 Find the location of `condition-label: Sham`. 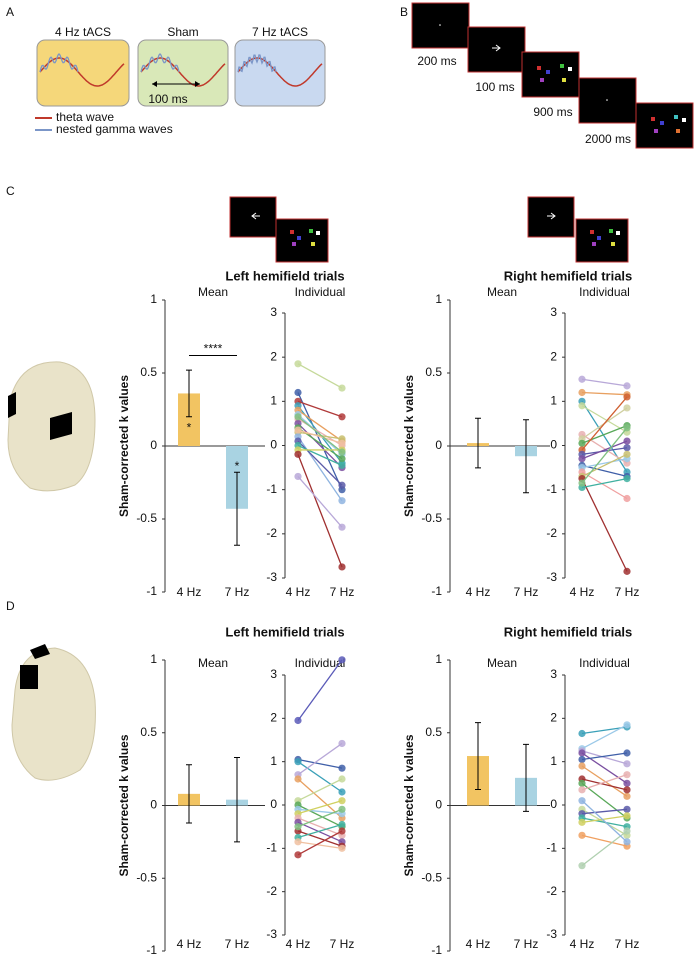

condition-label: Sham is located at coordinates (182, 32).